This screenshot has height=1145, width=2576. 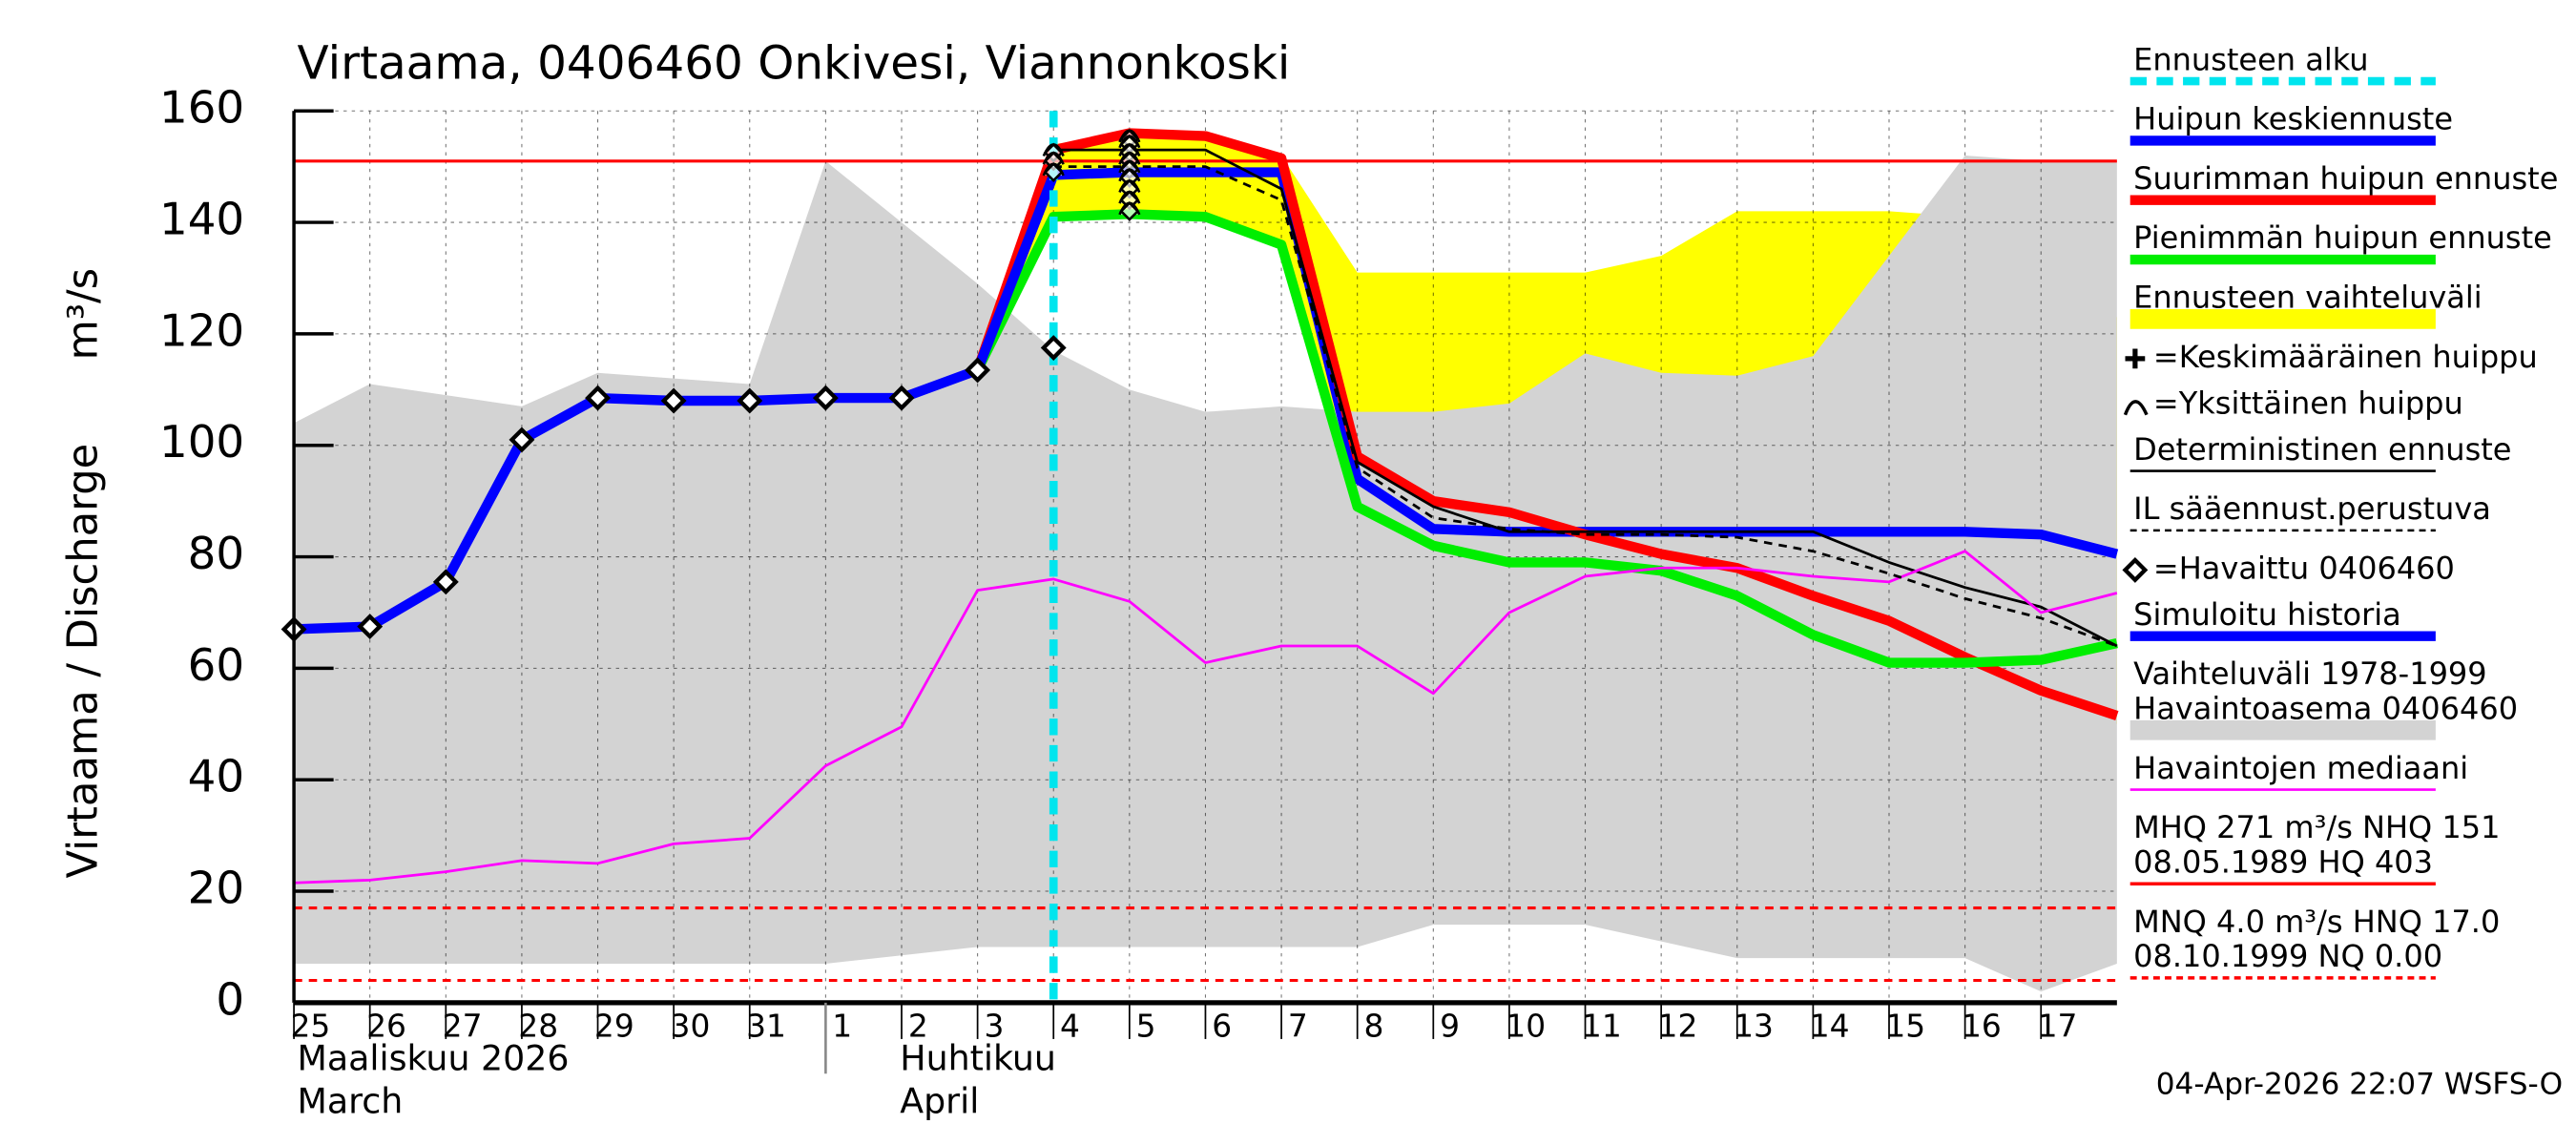 What do you see at coordinates (351, 1100) in the screenshot?
I see `month-label: March` at bounding box center [351, 1100].